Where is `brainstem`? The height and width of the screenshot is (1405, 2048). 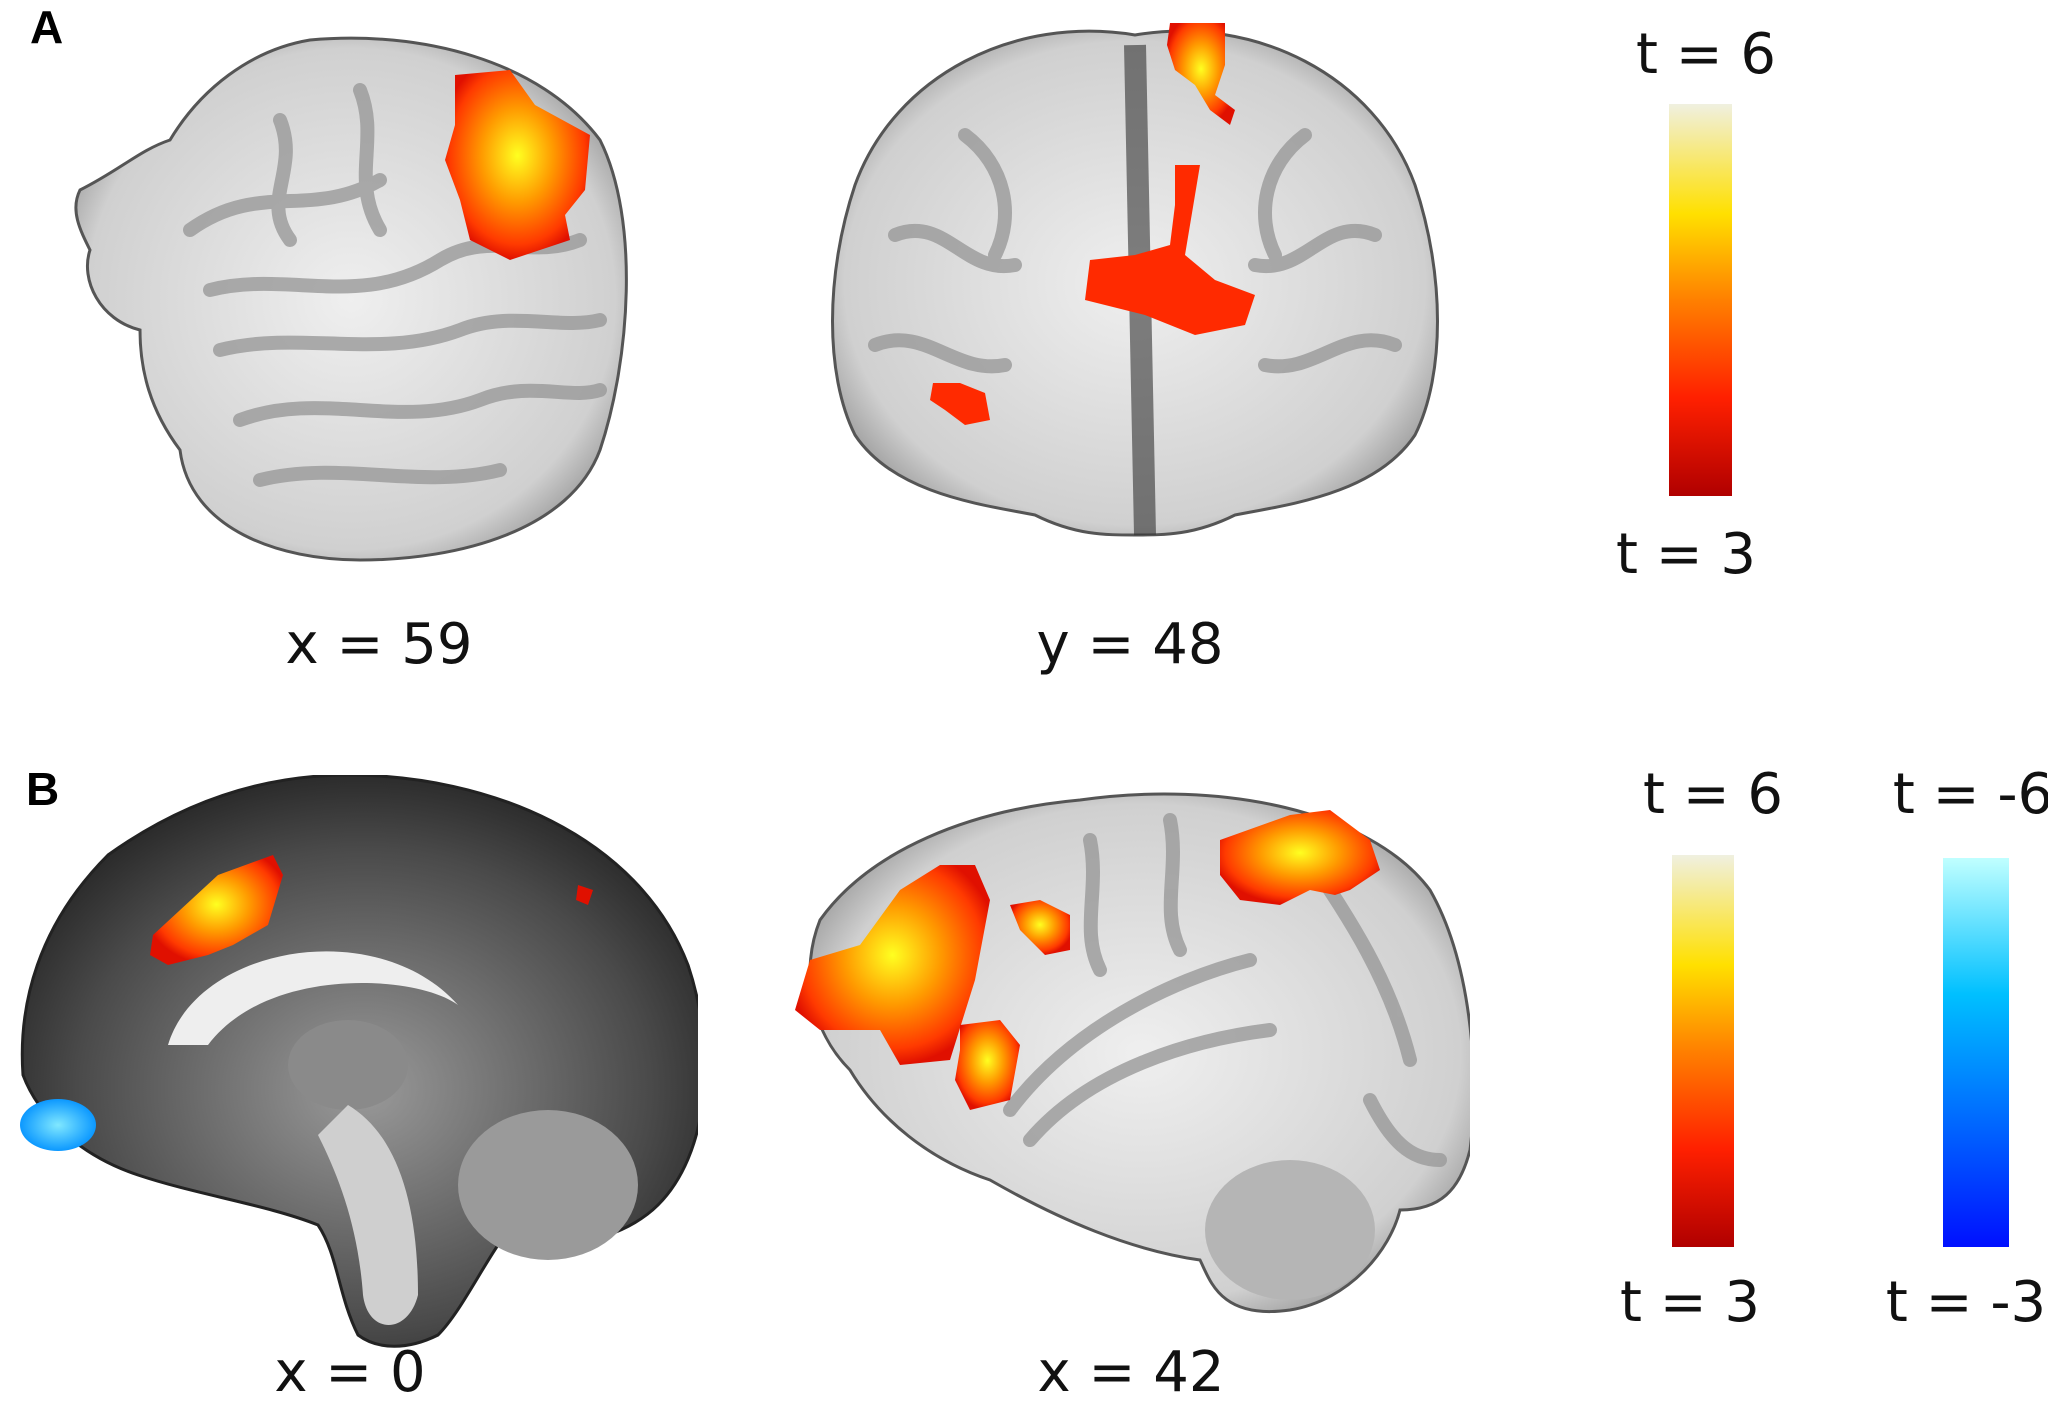
brainstem is located at coordinates (368, 1215).